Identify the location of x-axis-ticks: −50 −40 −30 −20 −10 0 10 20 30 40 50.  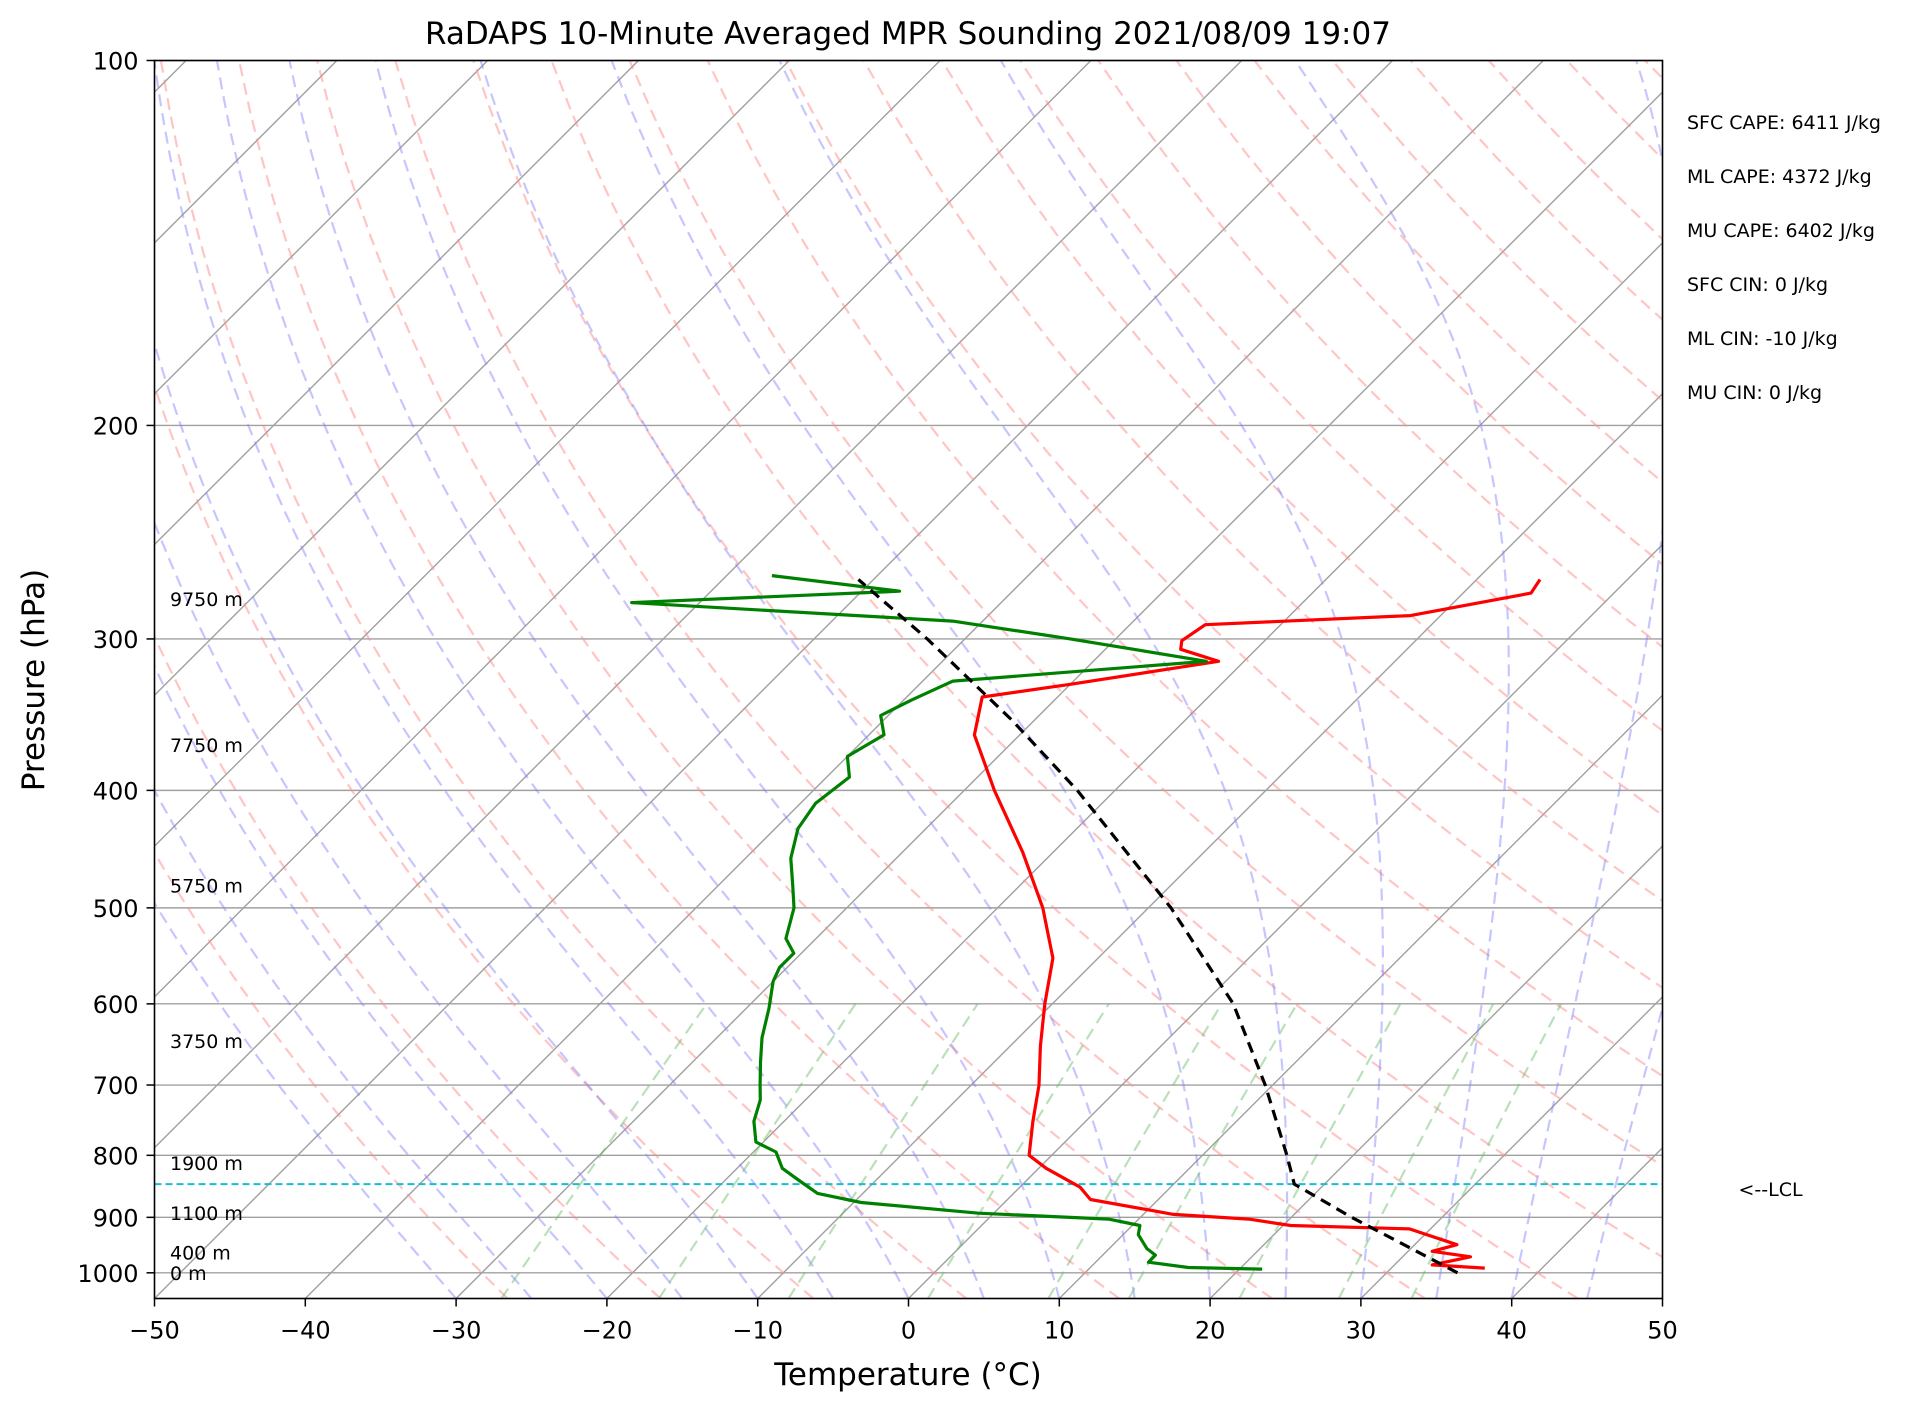
(903, 1322).